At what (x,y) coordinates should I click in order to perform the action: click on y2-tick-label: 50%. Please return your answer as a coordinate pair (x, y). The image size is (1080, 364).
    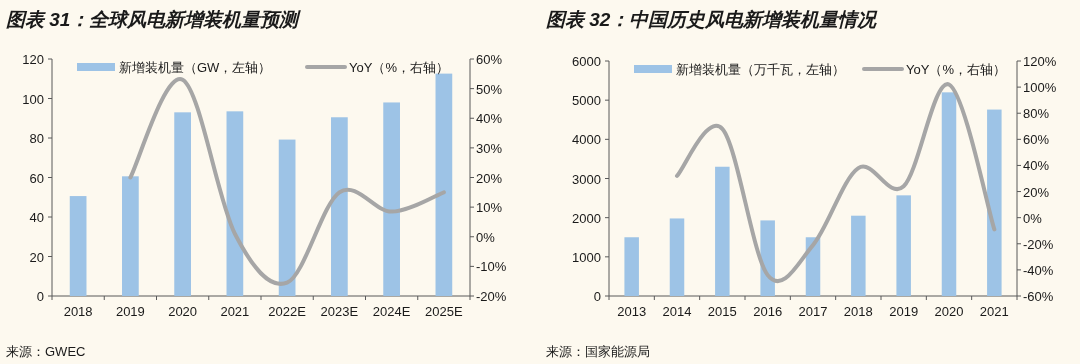
    Looking at the image, I should click on (489, 89).